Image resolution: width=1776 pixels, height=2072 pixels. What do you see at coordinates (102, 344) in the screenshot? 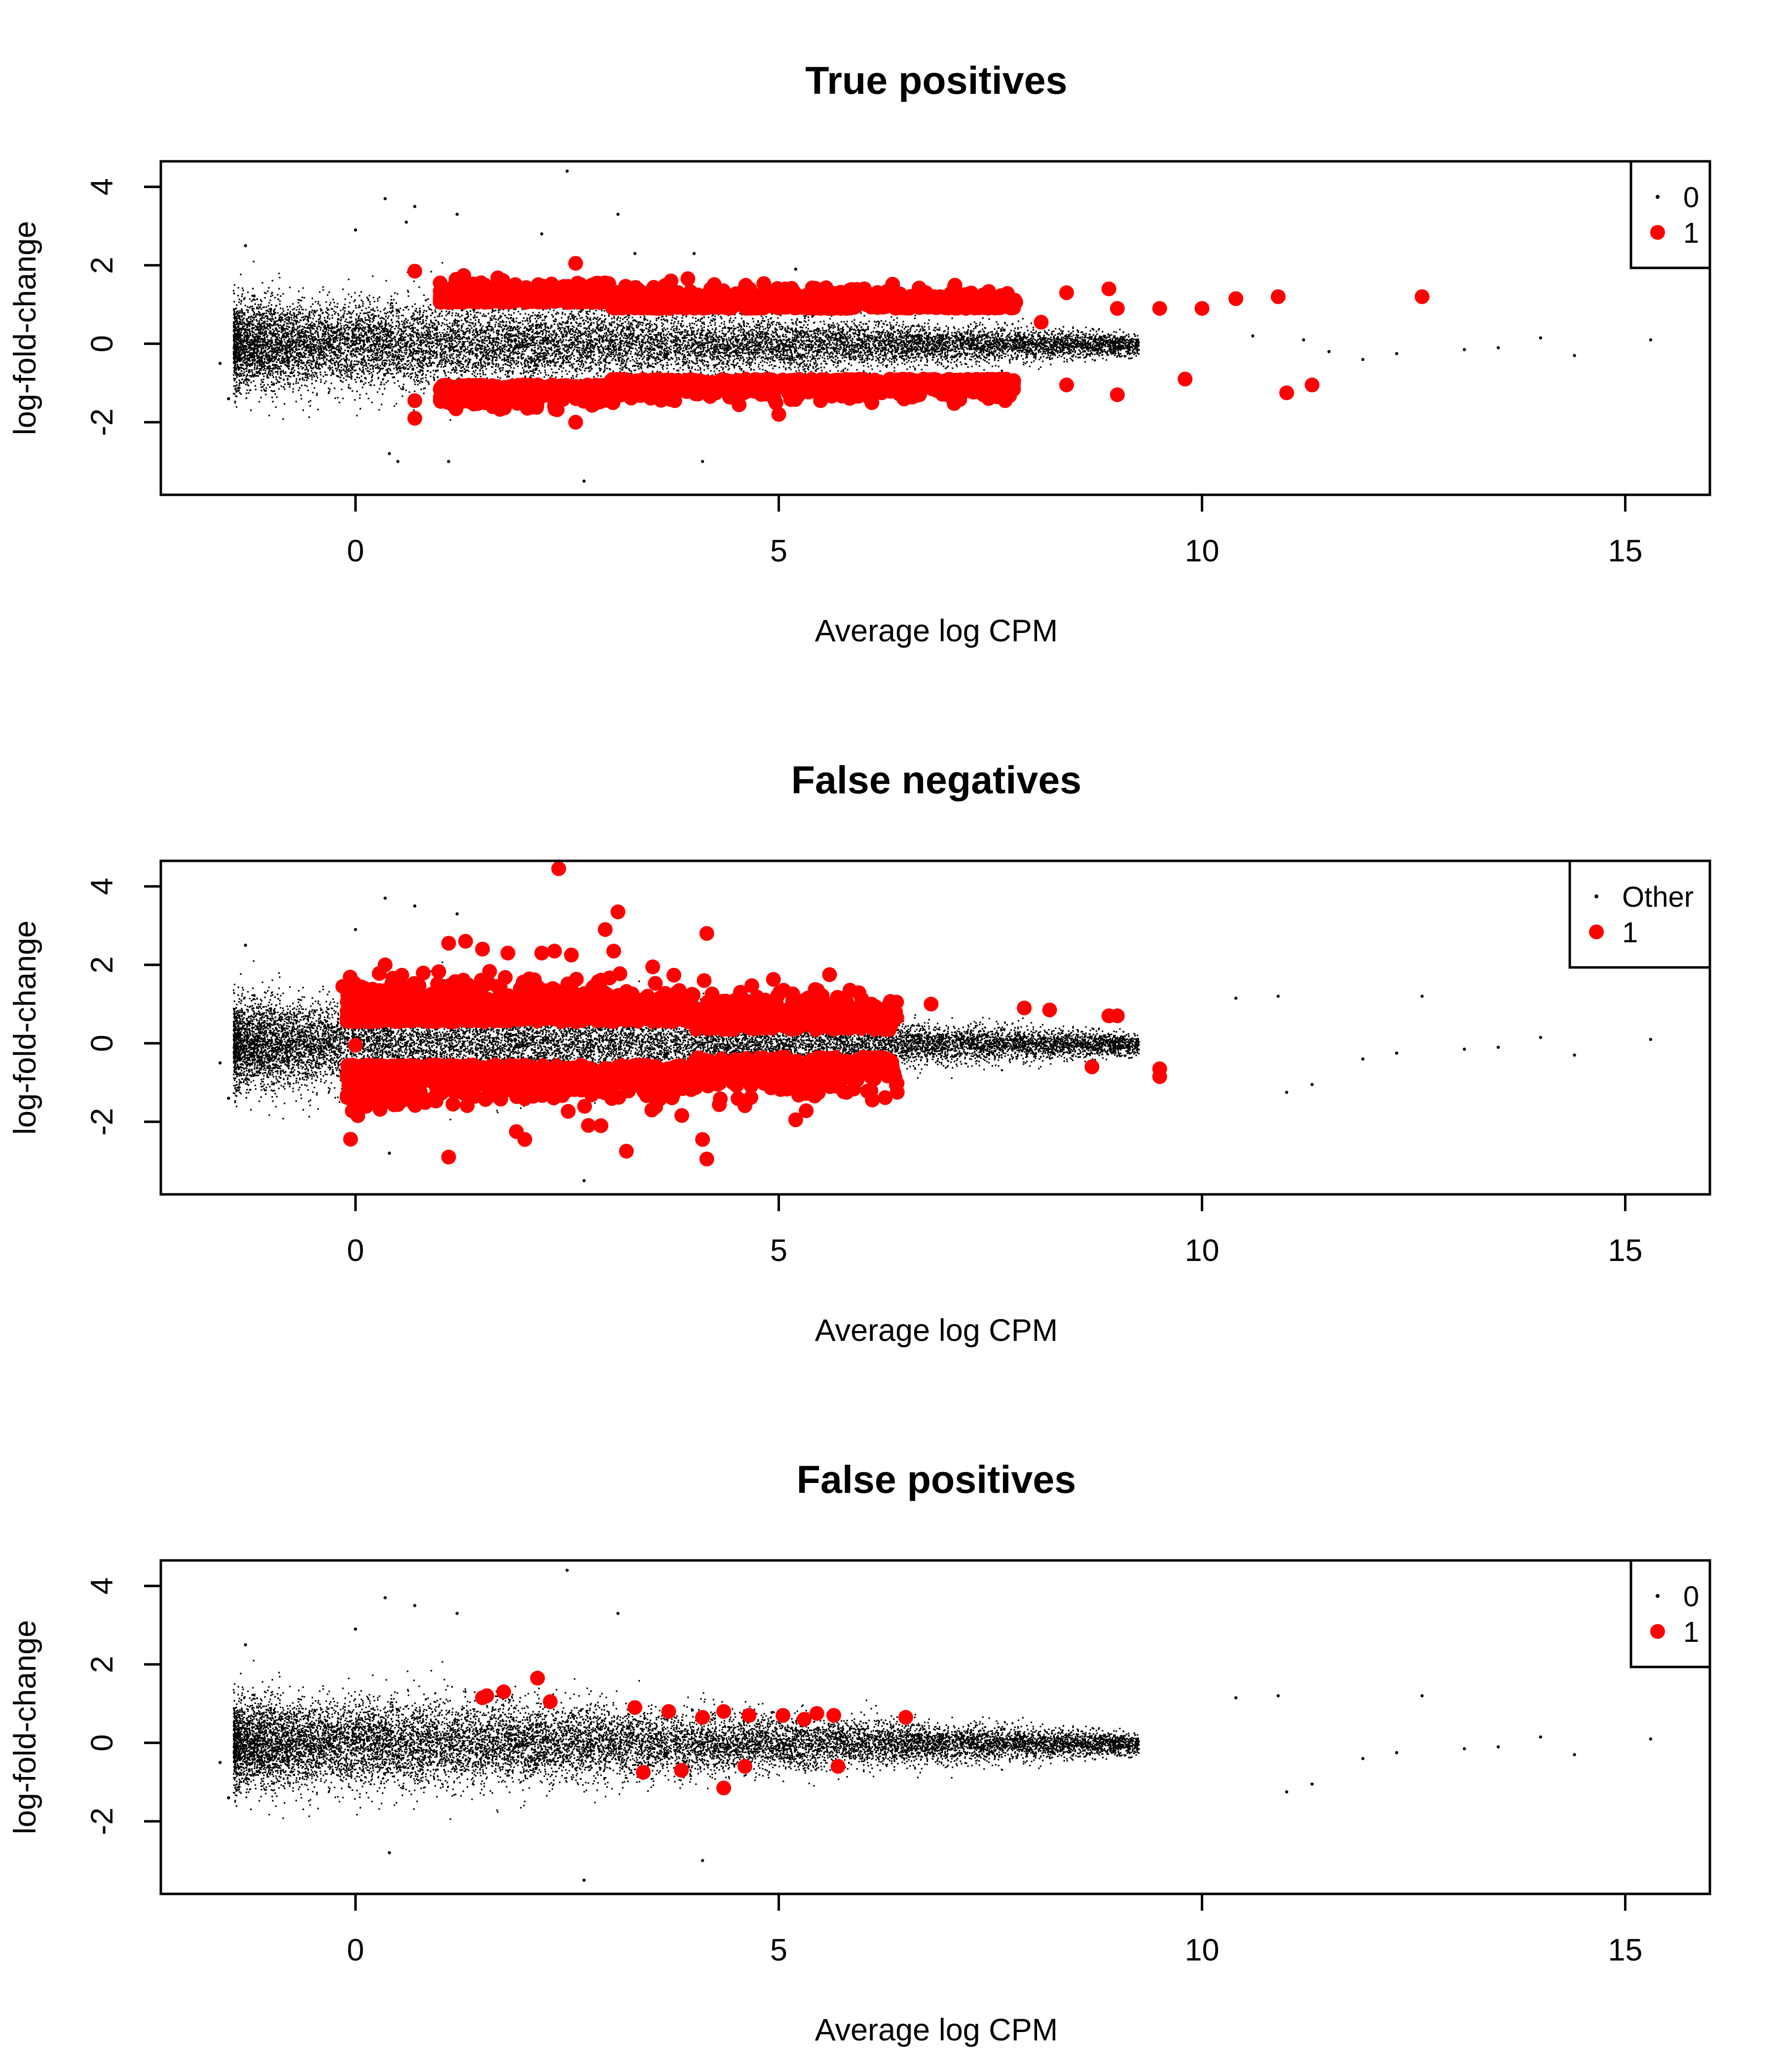
I see `y-tick-label: 0` at bounding box center [102, 344].